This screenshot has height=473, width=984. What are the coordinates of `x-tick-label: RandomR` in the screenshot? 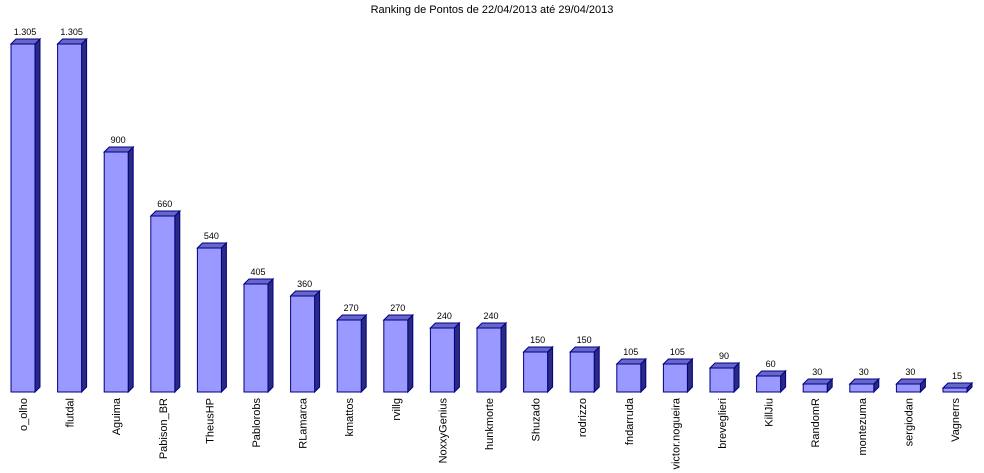 It's located at (816, 423).